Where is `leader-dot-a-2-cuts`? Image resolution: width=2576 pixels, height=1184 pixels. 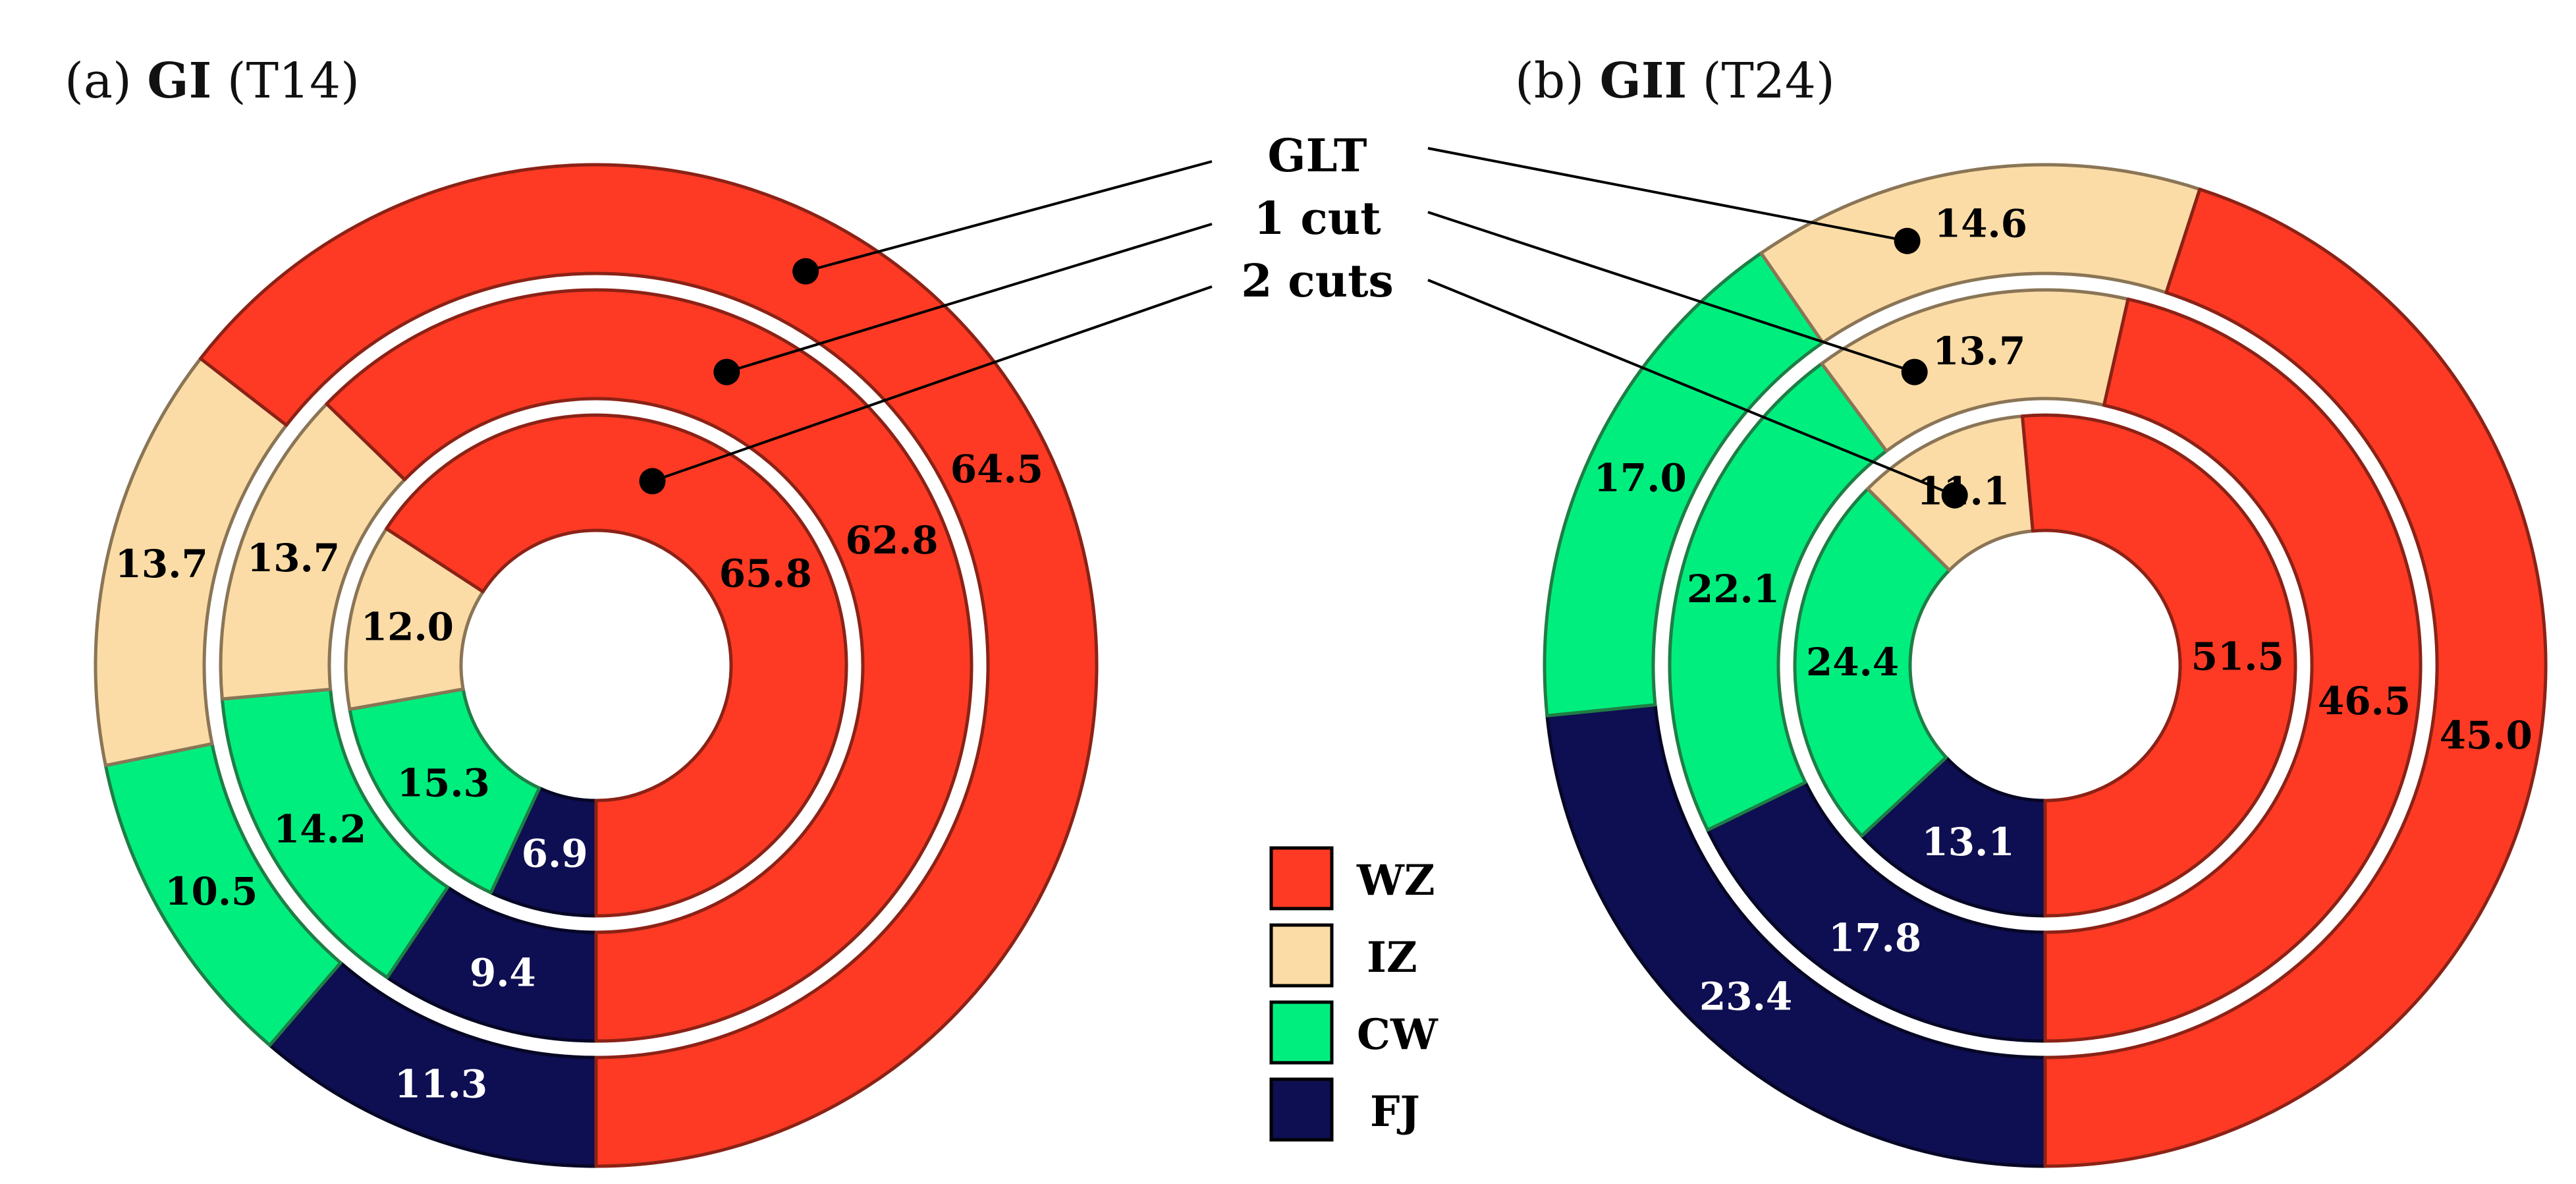 leader-dot-a-2-cuts is located at coordinates (652, 481).